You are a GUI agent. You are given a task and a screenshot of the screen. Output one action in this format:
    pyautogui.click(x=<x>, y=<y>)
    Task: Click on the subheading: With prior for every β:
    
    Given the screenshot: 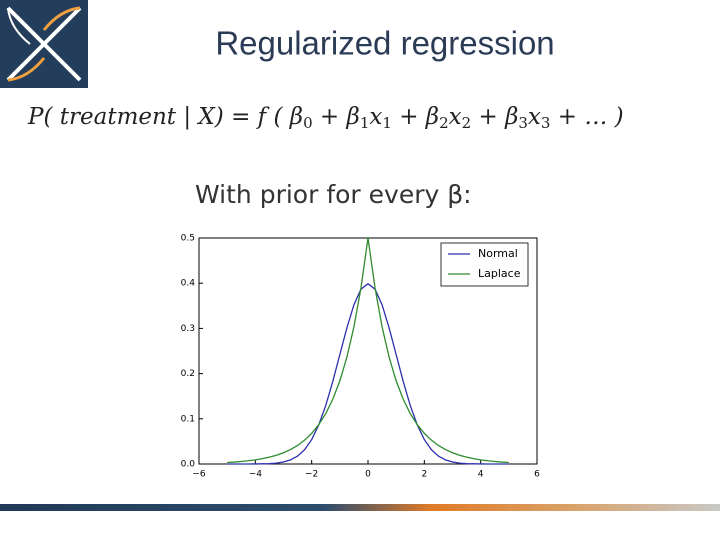 What is the action you would take?
    pyautogui.click(x=333, y=194)
    